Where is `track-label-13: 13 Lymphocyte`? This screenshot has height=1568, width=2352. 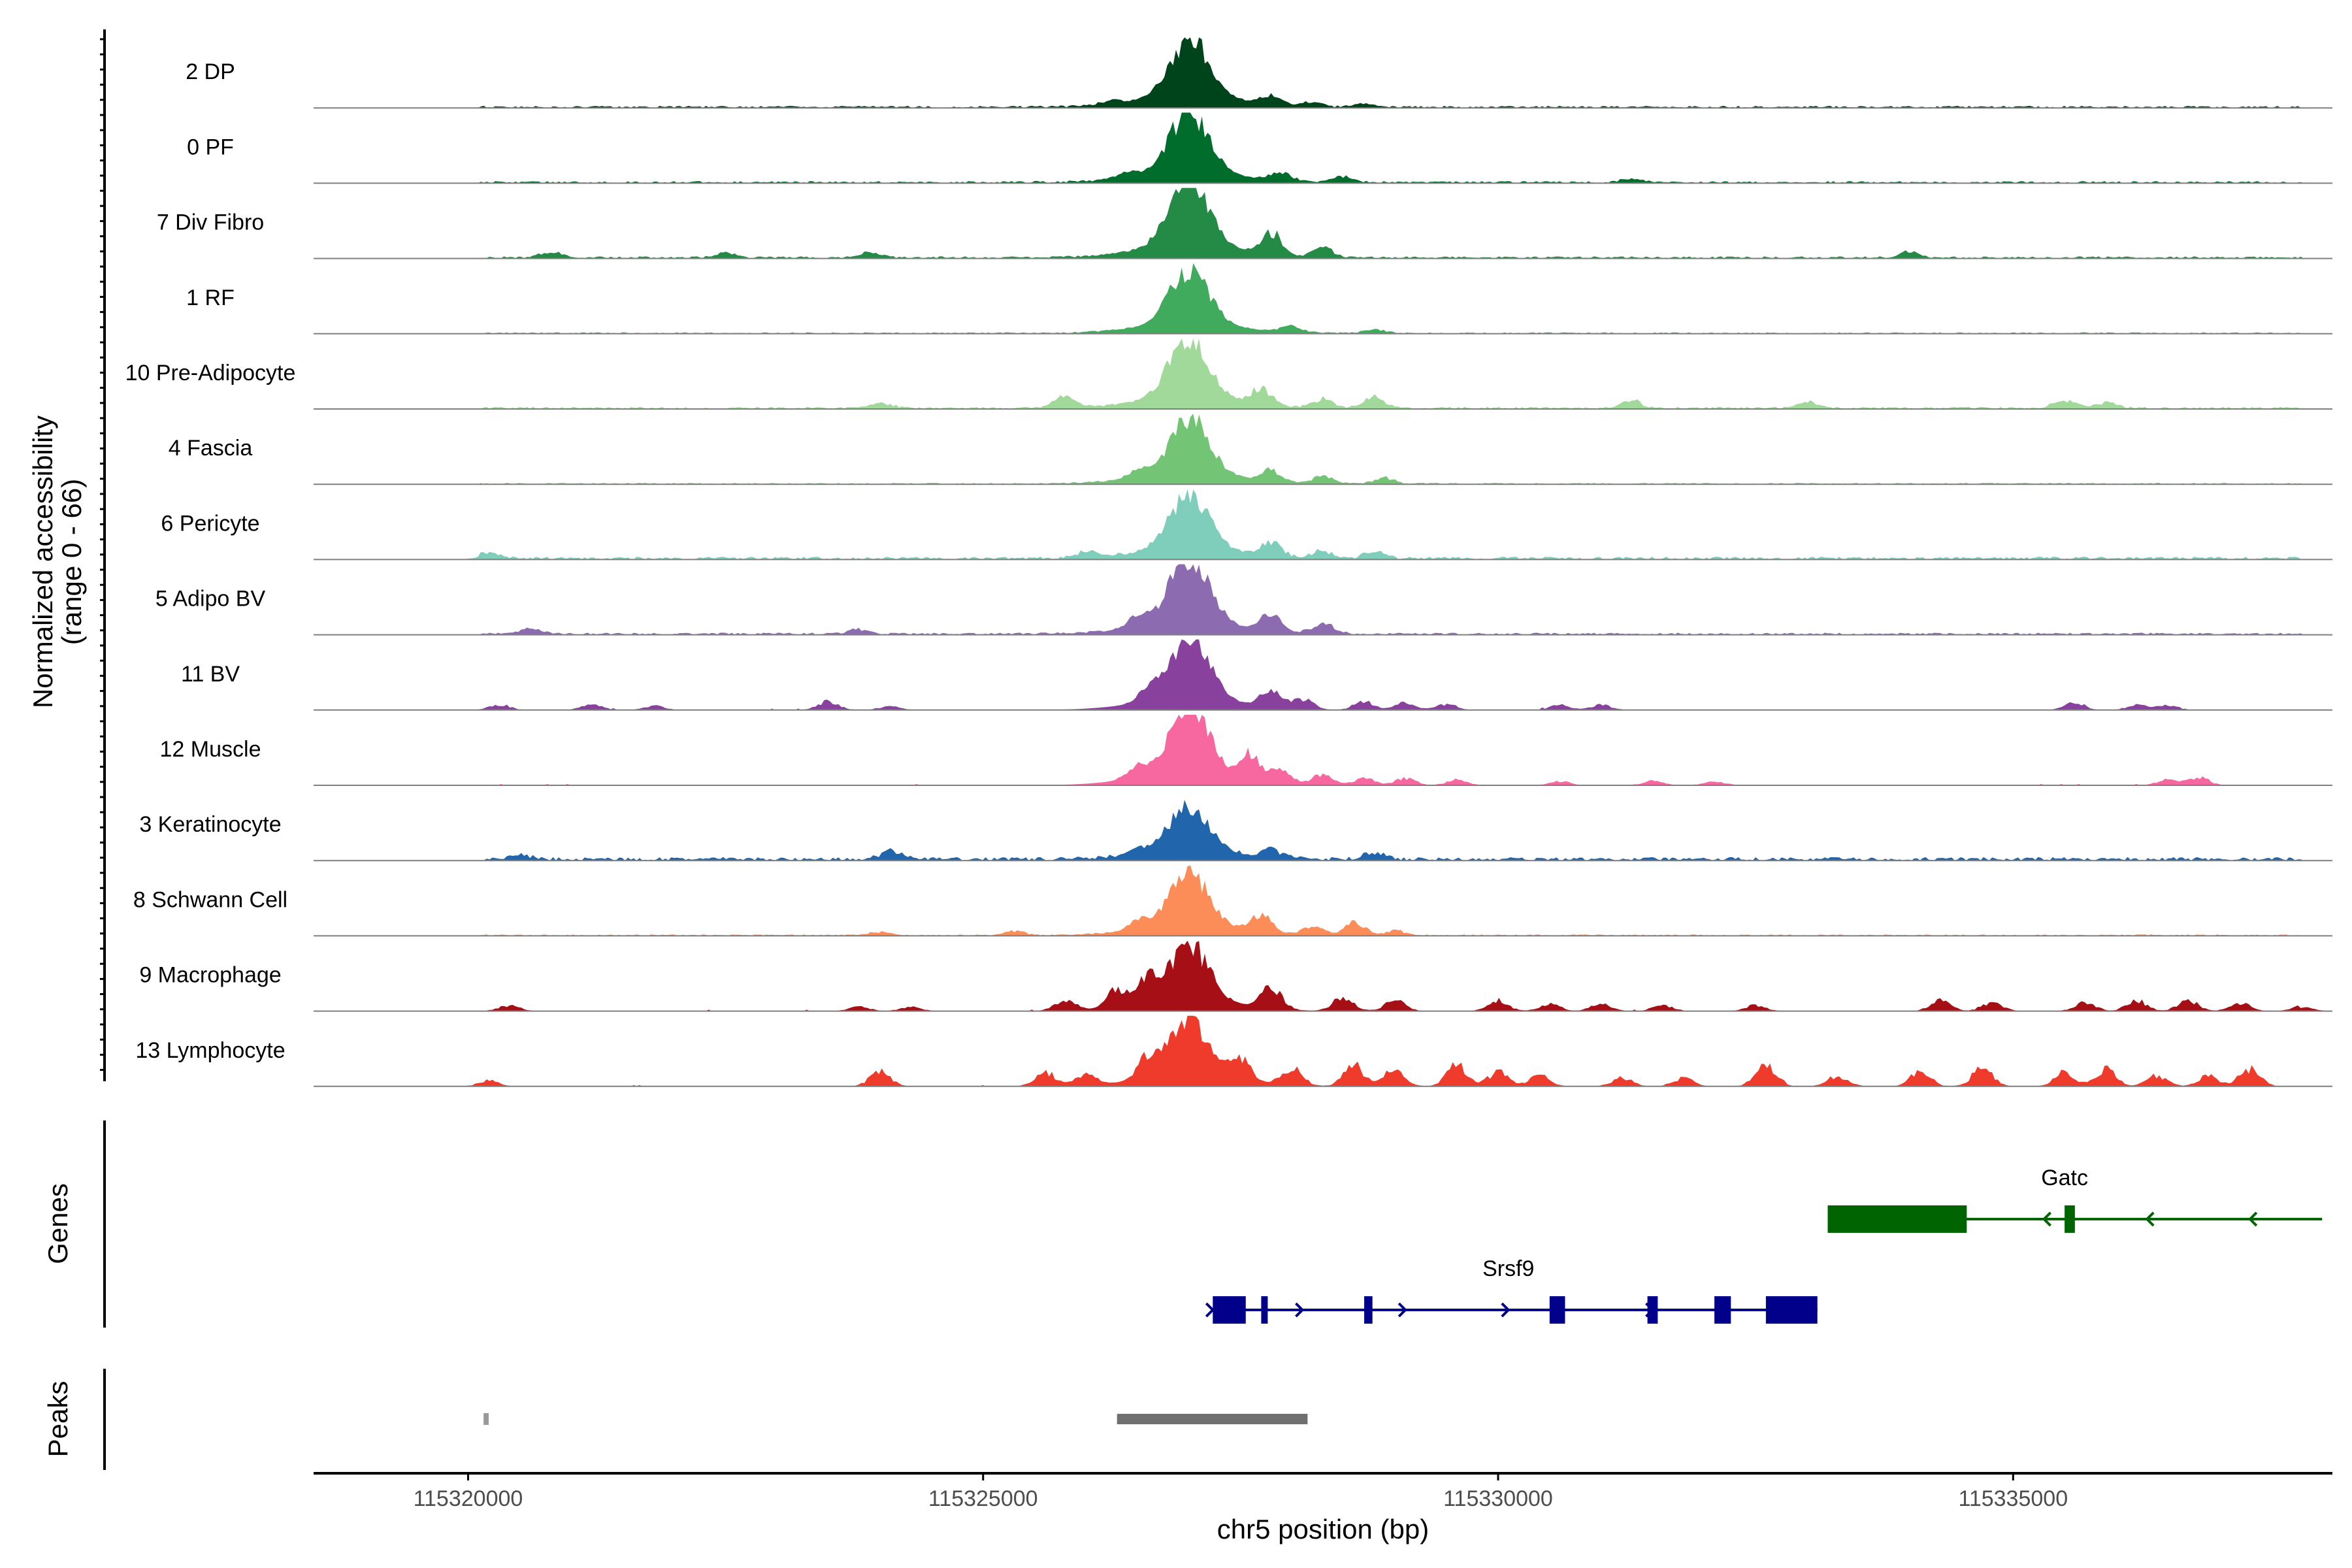
track-label-13: 13 Lymphocyte is located at coordinates (210, 1050).